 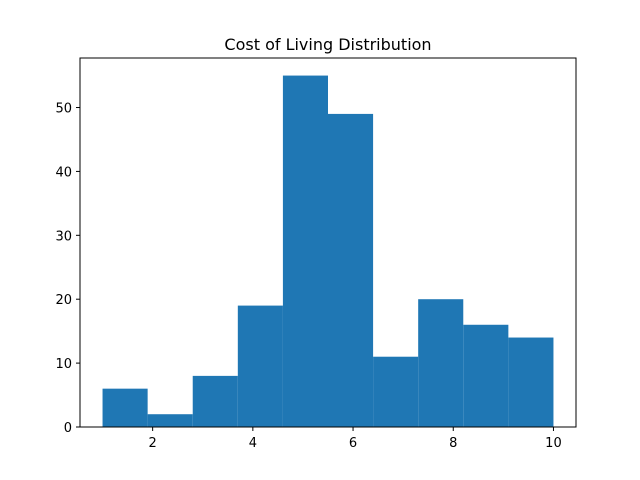 What do you see at coordinates (553, 443) in the screenshot?
I see `x-tick-label: 10` at bounding box center [553, 443].